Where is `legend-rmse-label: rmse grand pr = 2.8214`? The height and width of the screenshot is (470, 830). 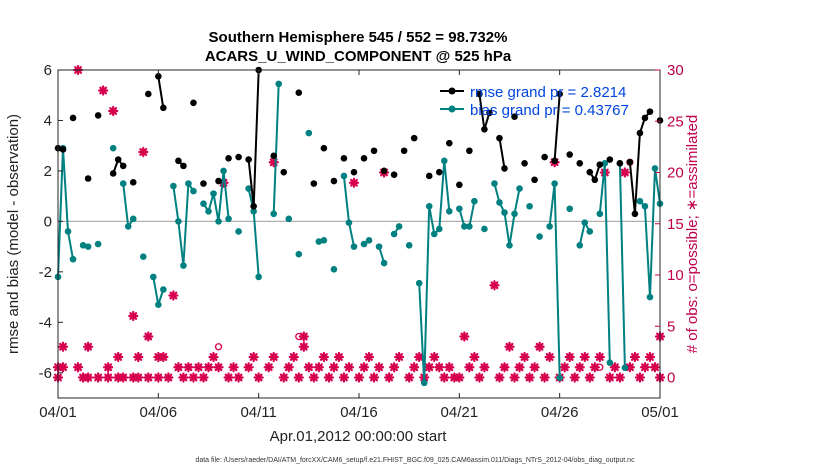
legend-rmse-label: rmse grand pr = 2.8214 is located at coordinates (548, 92).